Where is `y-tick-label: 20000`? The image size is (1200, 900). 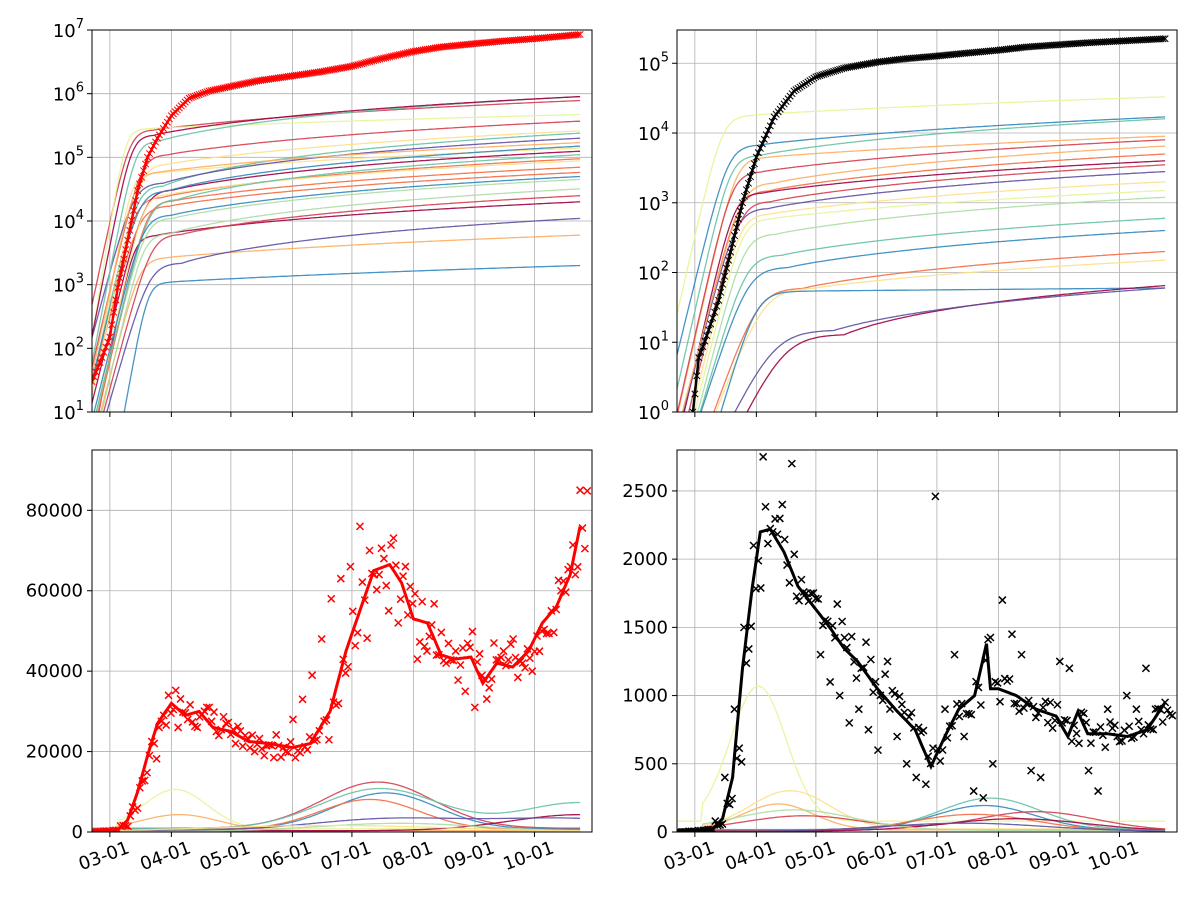 y-tick-label: 20000 is located at coordinates (54, 752).